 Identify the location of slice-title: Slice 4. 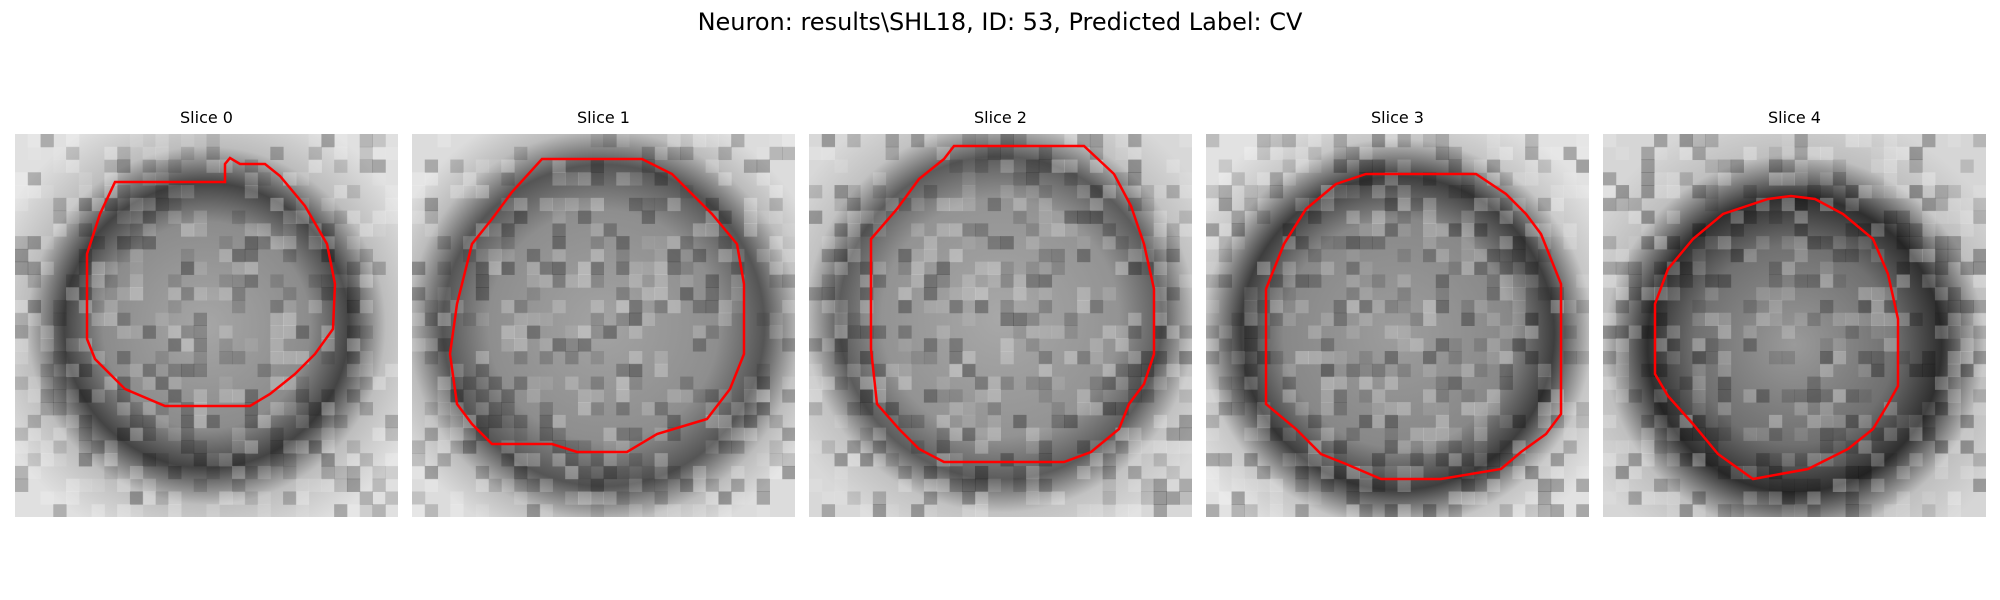
(1794, 117).